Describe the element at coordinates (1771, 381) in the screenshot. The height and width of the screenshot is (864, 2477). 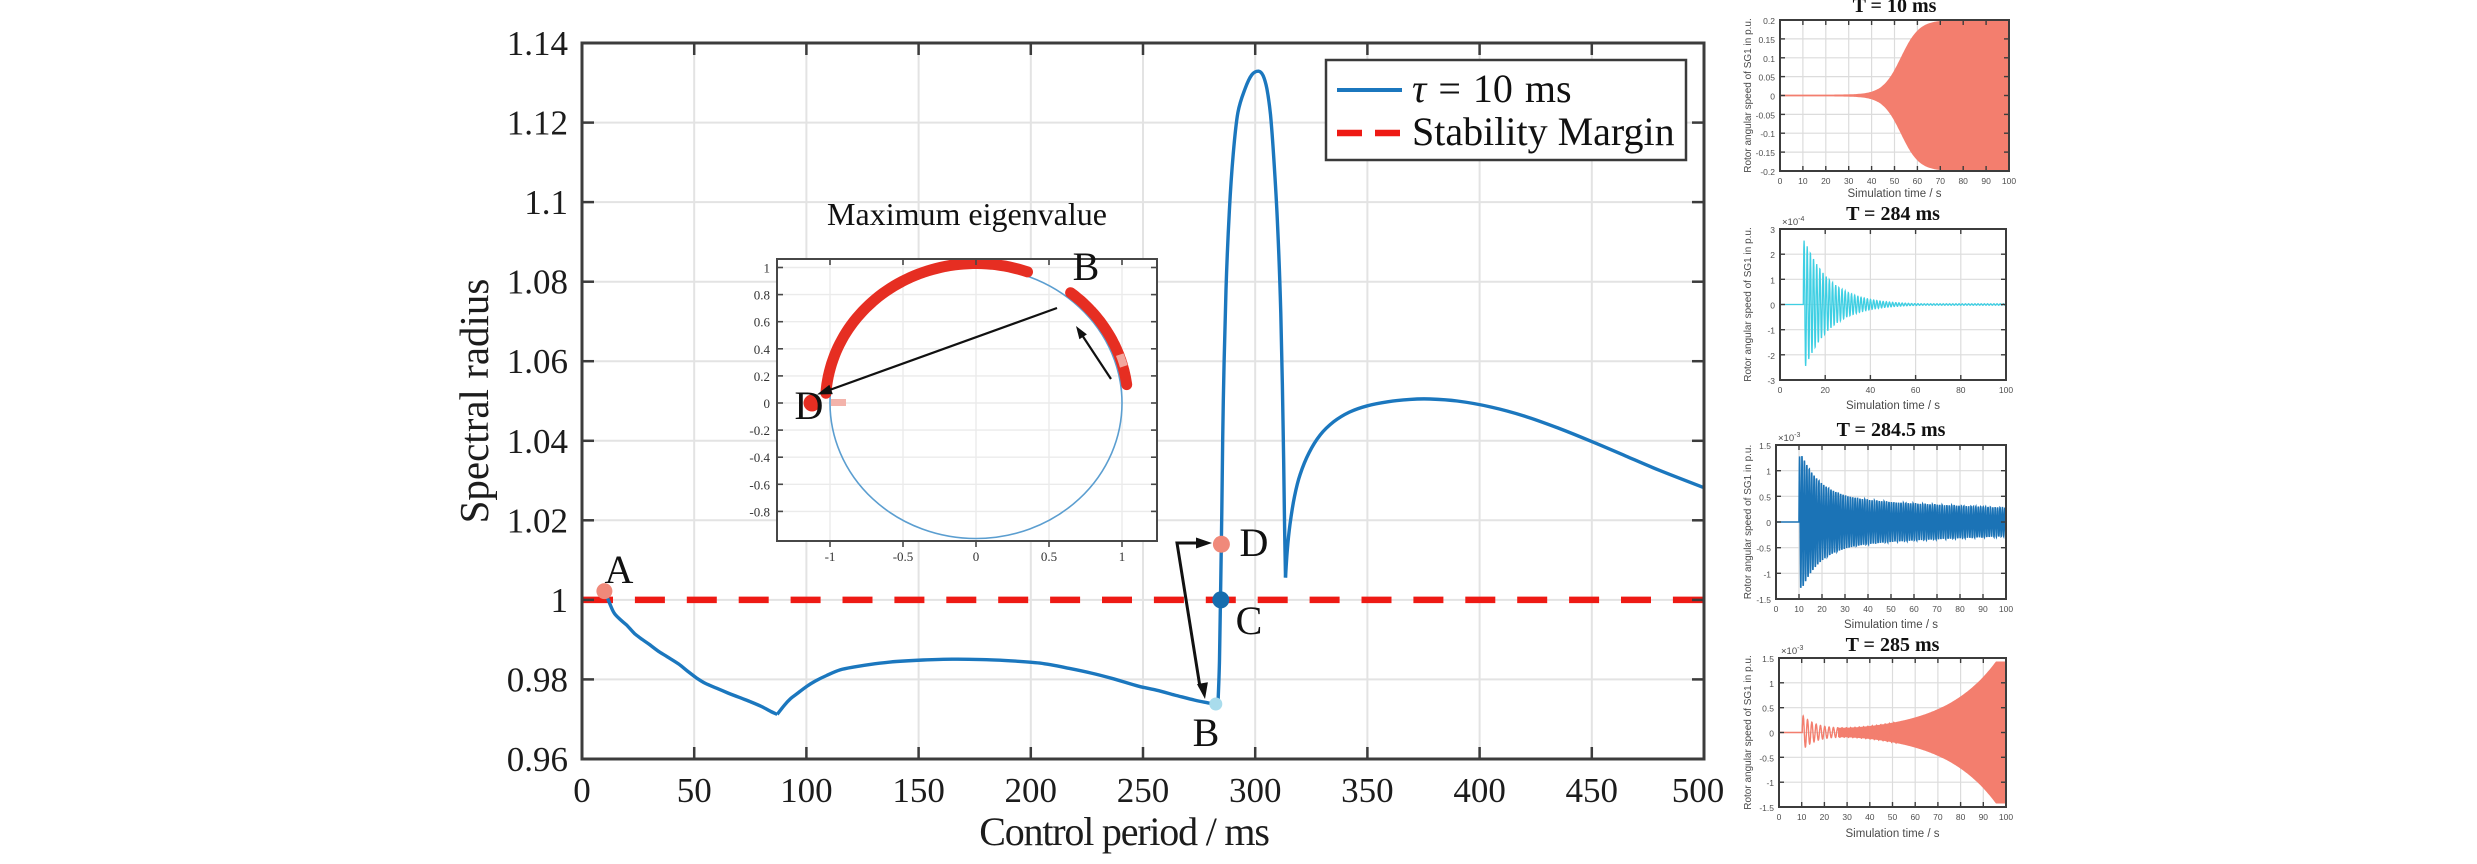
I see `svg-text: -3` at that location.